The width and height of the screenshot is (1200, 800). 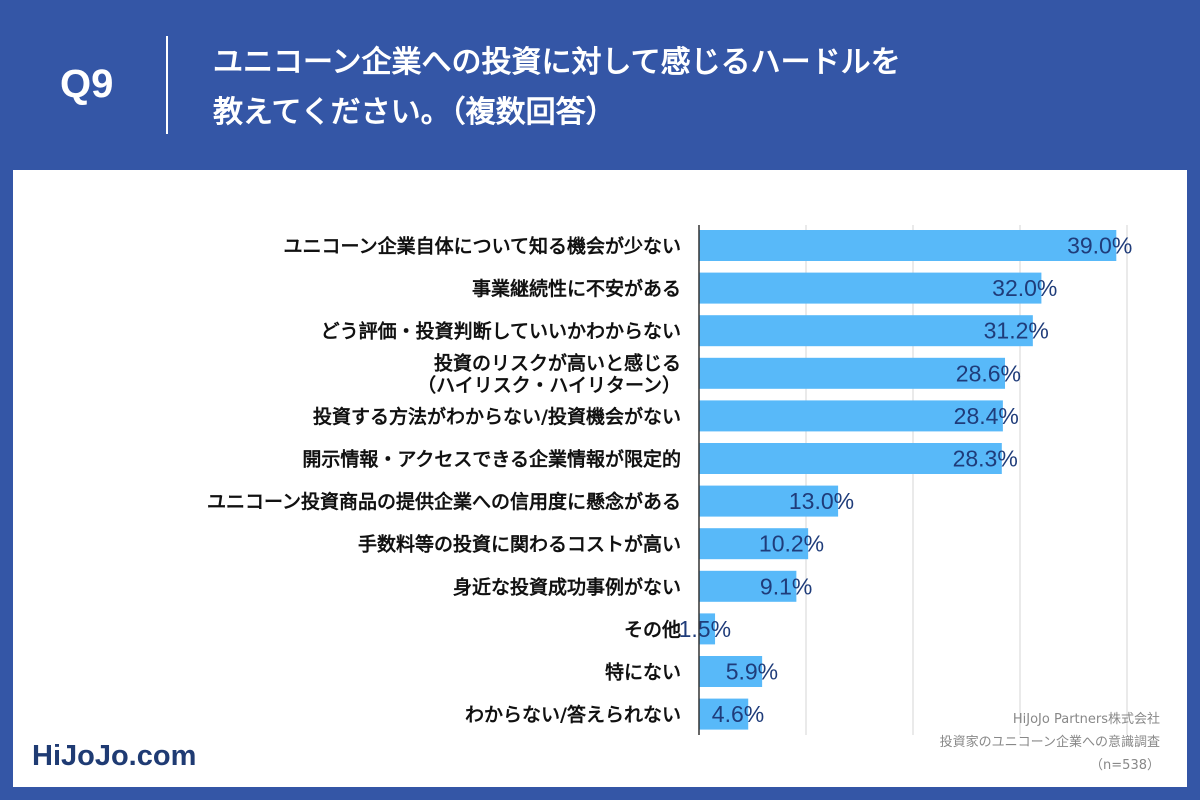 I want to click on source-survey: 投資家のユニコーン企業への意識調査, so click(x=1049, y=742).